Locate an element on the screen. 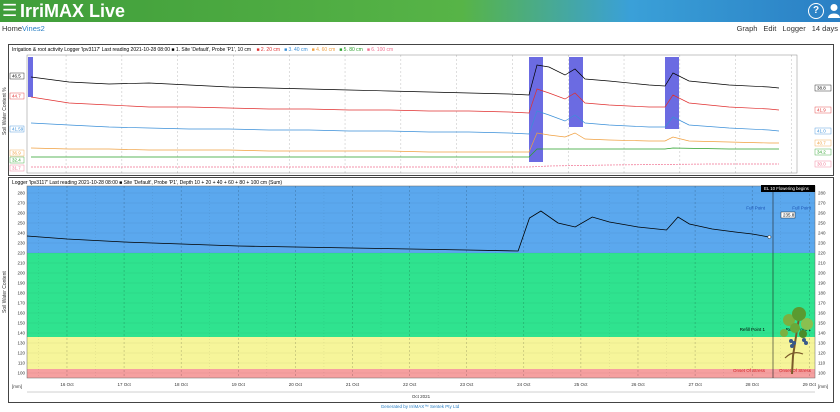 This screenshot has height=412, width=840. x-tick-label: 26 Oct is located at coordinates (638, 384).